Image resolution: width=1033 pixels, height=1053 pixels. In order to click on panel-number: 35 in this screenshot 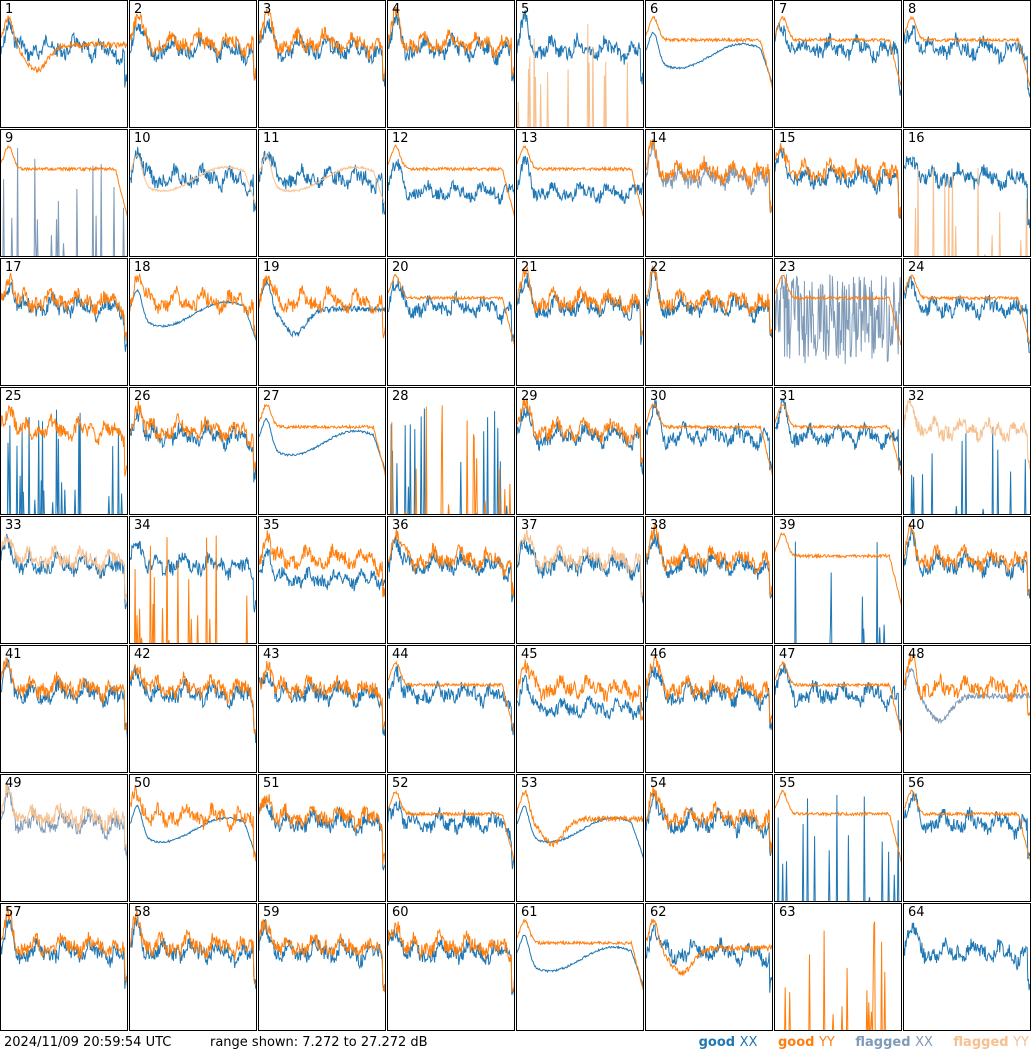, I will do `click(271, 525)`.